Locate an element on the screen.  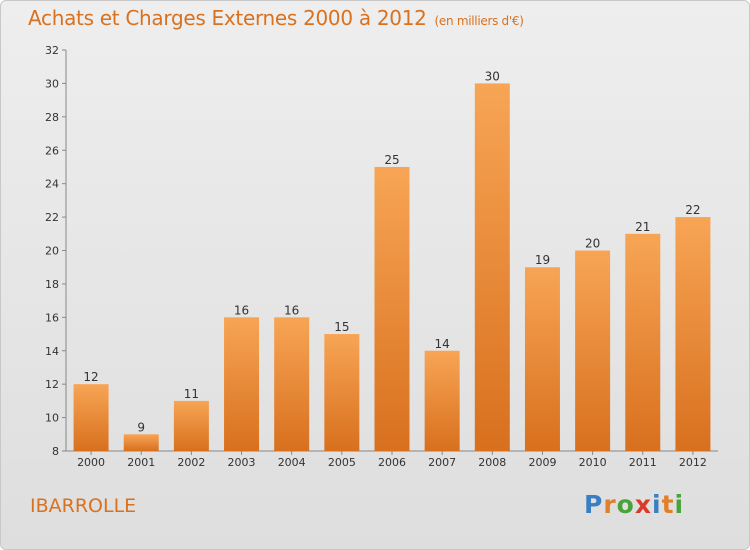
x-tick-label: 2011 is located at coordinates (643, 462).